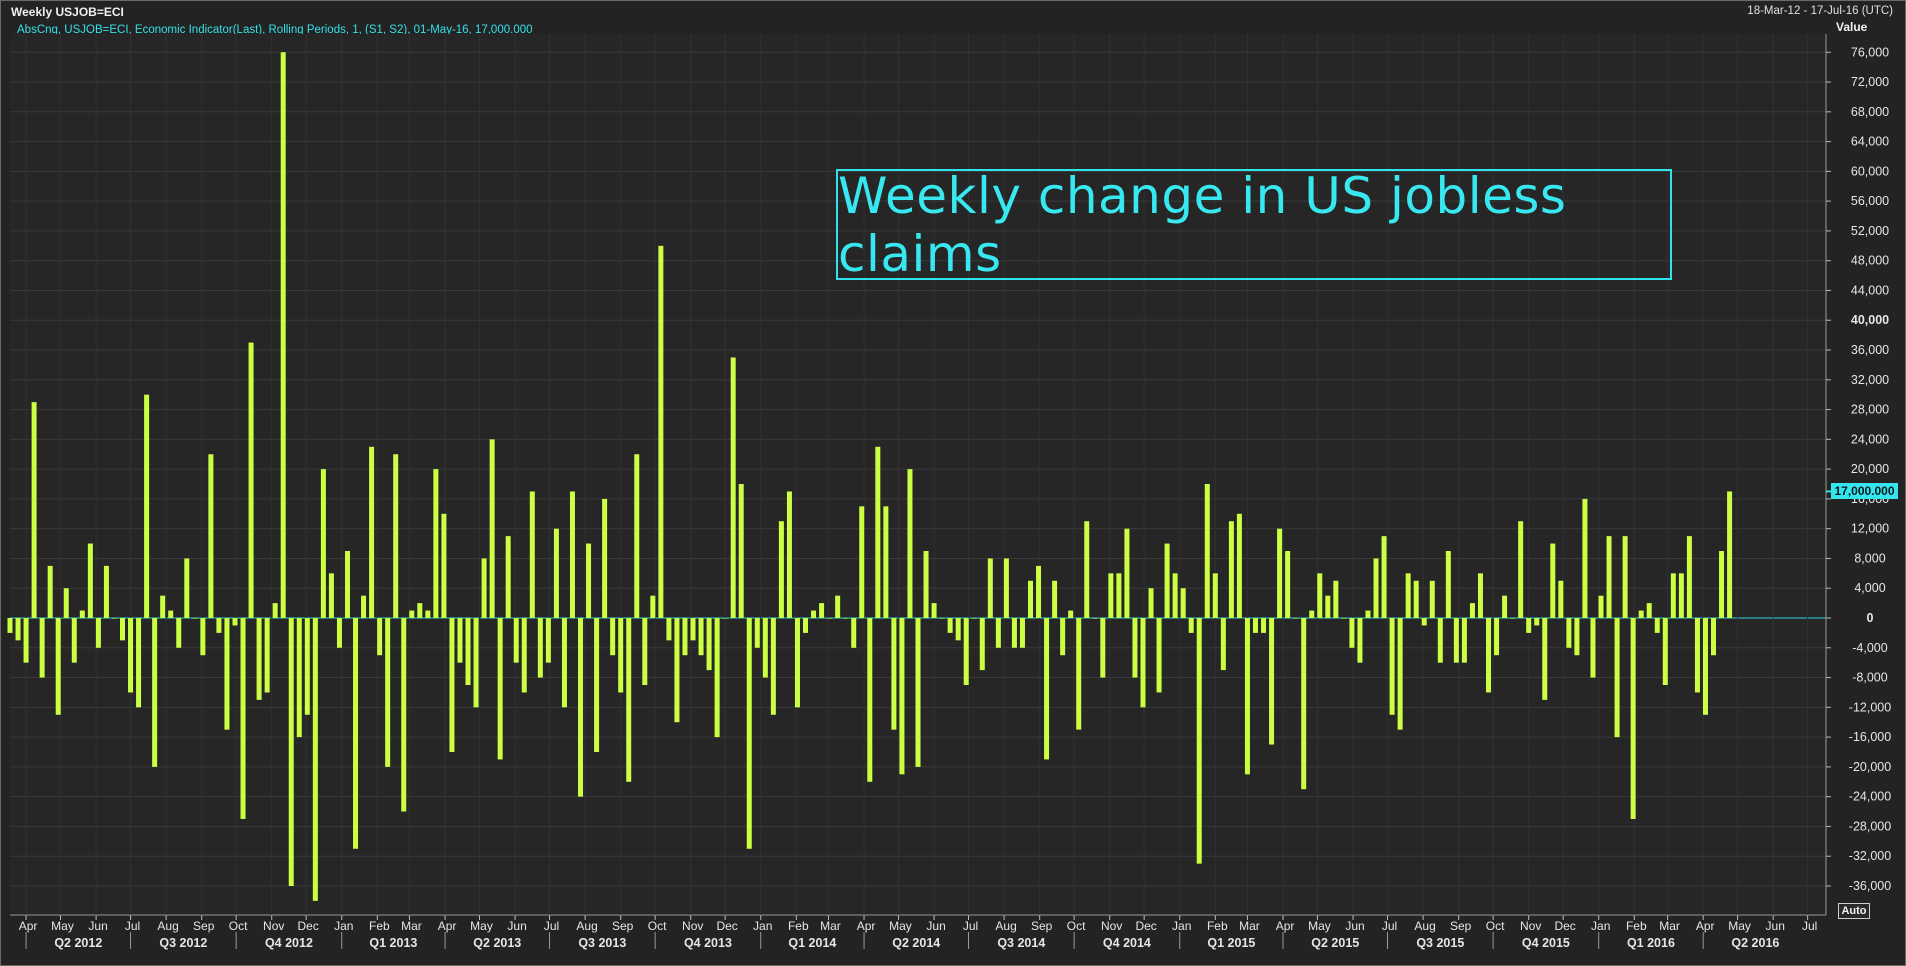  I want to click on auto-scale-button: Auto, so click(1854, 911).